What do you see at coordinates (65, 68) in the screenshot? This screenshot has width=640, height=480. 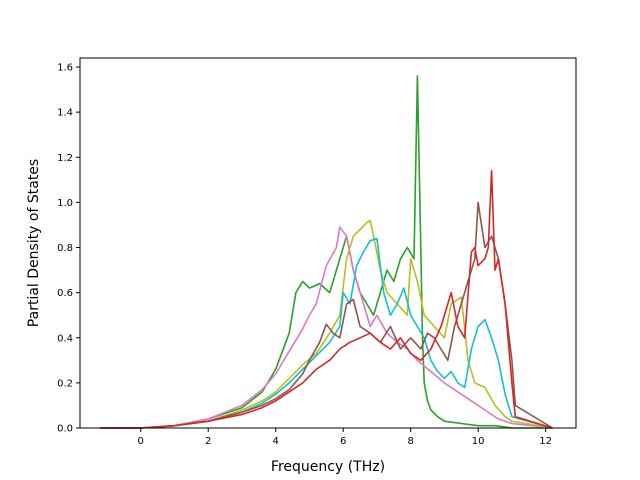 I see `y-tick-label: 1.6` at bounding box center [65, 68].